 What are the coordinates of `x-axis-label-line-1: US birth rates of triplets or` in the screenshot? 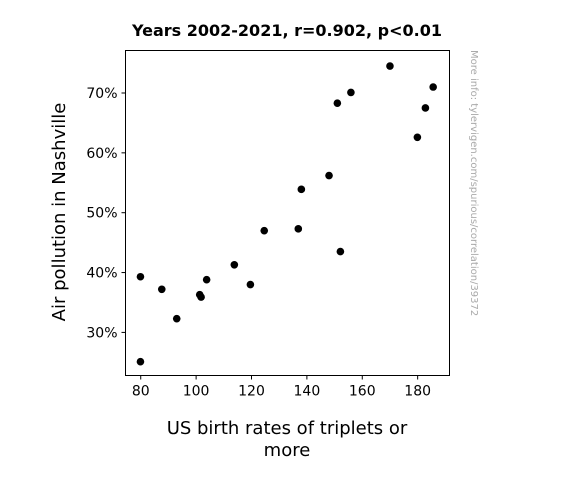 It's located at (287, 428).